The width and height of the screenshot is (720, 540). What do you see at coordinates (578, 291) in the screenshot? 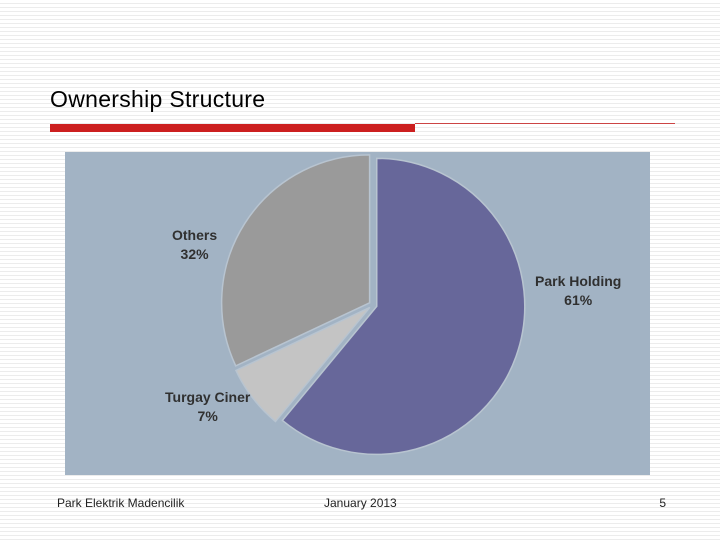
I see `slice-label-park-holding: Park Holding 61%` at bounding box center [578, 291].